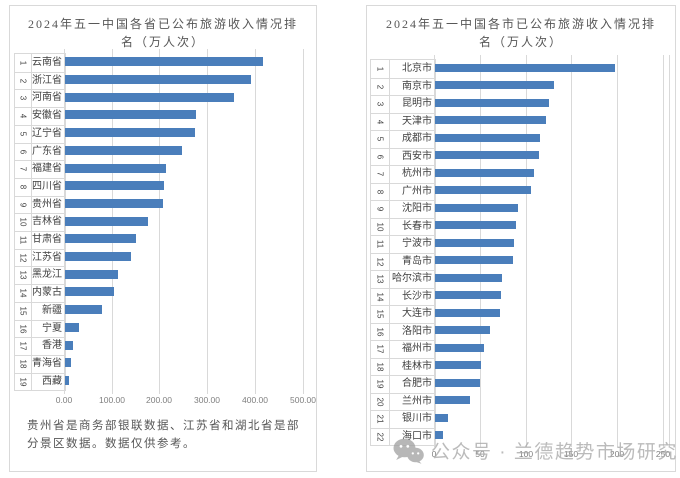 The width and height of the screenshot is (680, 478). What do you see at coordinates (52, 310) in the screenshot?
I see `category-label: 新疆` at bounding box center [52, 310].